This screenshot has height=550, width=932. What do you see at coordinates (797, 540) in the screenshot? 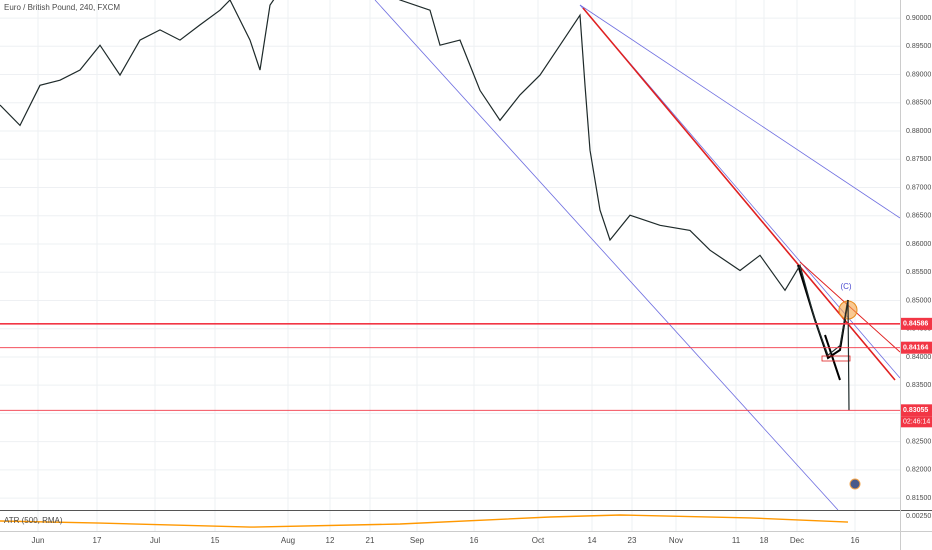
I see `x-tick-label: Dec` at bounding box center [797, 540].